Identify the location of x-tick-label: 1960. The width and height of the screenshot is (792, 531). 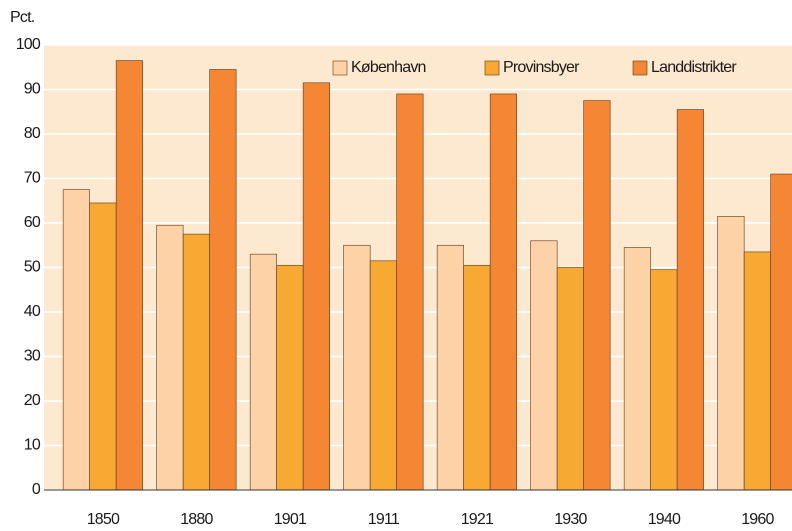
(757, 519).